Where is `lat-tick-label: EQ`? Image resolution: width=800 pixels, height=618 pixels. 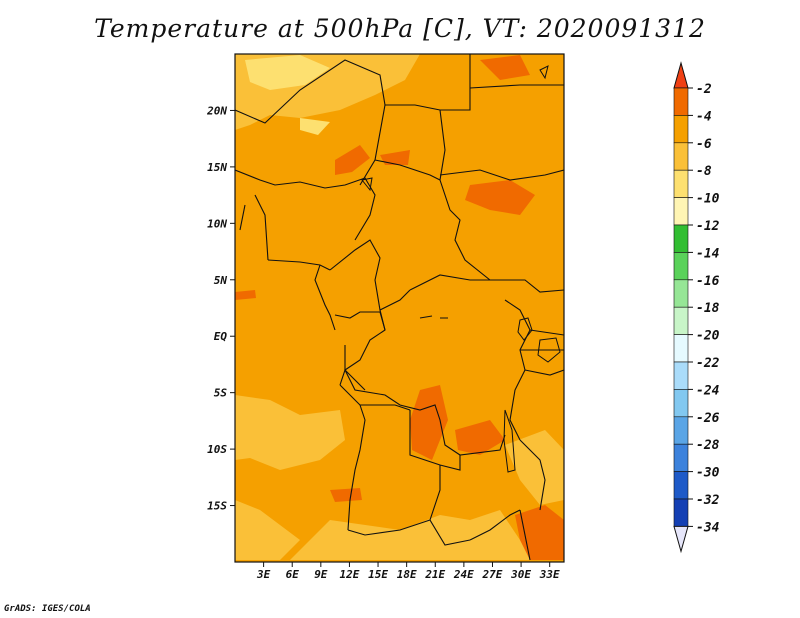
lat-tick-label: EQ is located at coordinates (221, 336).